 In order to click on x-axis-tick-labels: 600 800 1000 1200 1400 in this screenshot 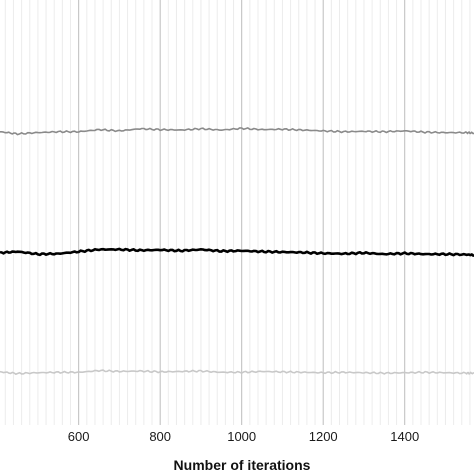, I will do `click(243, 436)`.